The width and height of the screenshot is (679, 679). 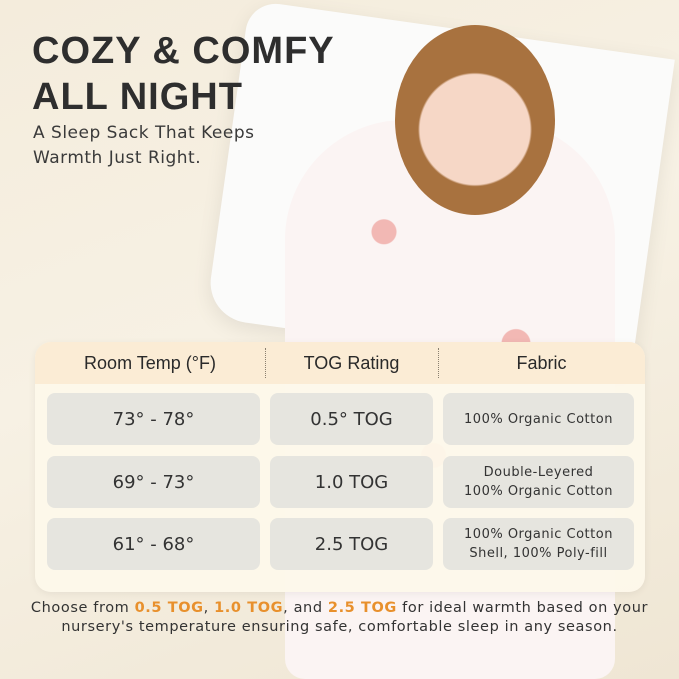 I want to click on headline-line1: COZY & COMFY, so click(x=183, y=51).